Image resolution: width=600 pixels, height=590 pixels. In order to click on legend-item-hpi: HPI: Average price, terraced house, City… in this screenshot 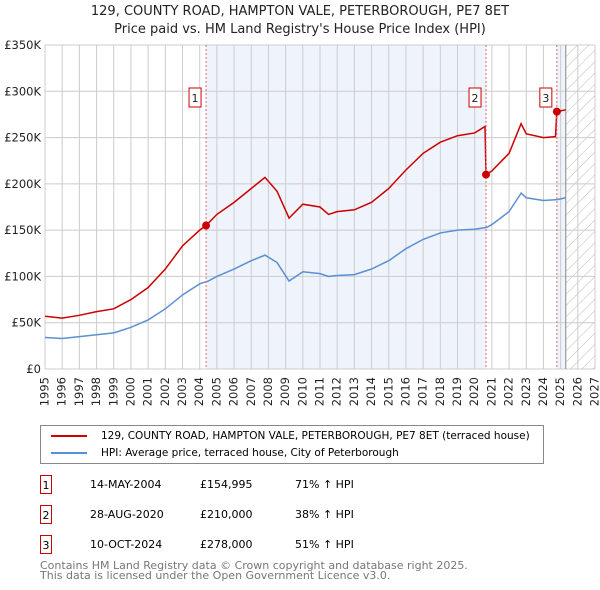, I will do `click(225, 453)`.